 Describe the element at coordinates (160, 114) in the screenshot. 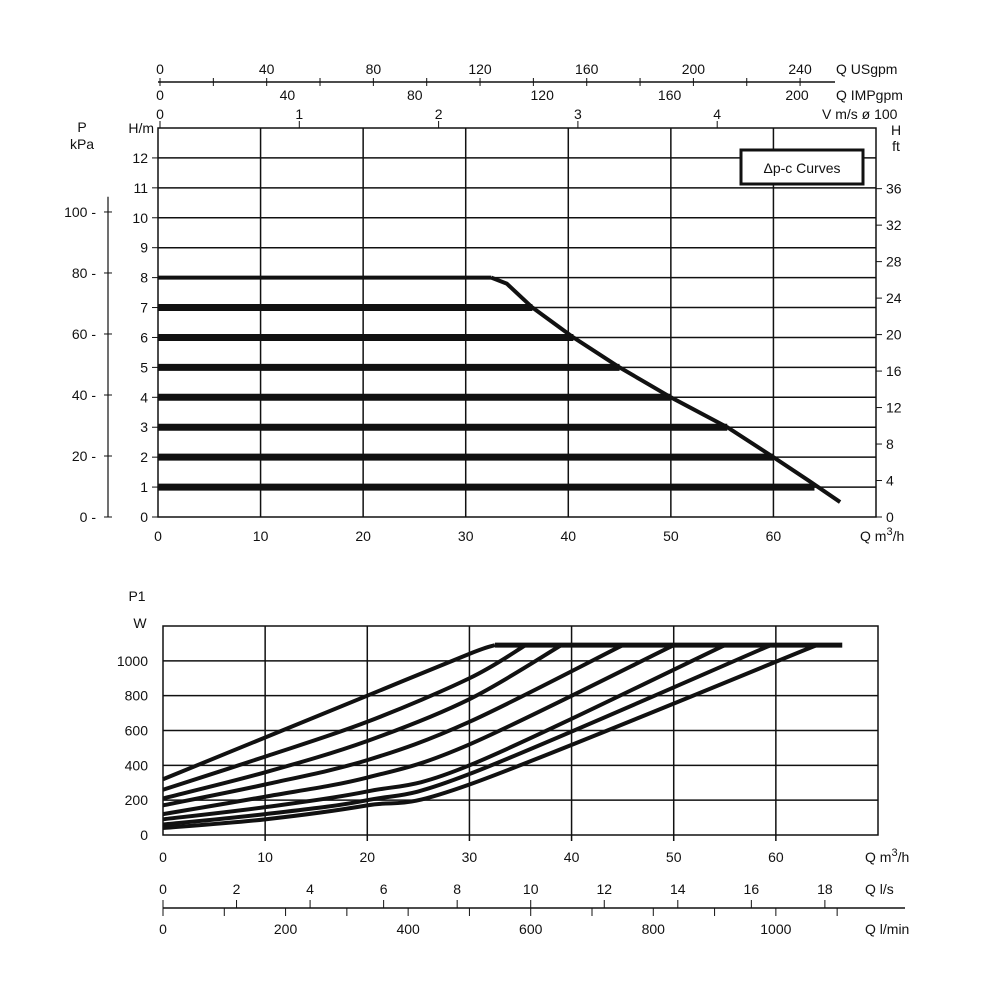

I see `velocity-tick-label: 0` at that location.